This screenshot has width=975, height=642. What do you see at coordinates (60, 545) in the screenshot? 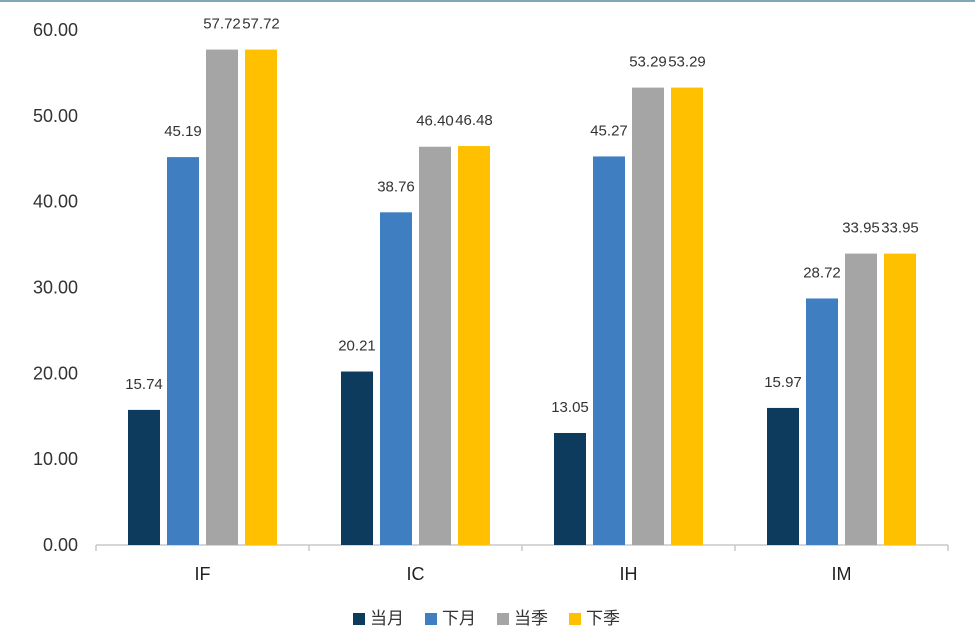
I see `y-tick-label: 0.00` at bounding box center [60, 545].